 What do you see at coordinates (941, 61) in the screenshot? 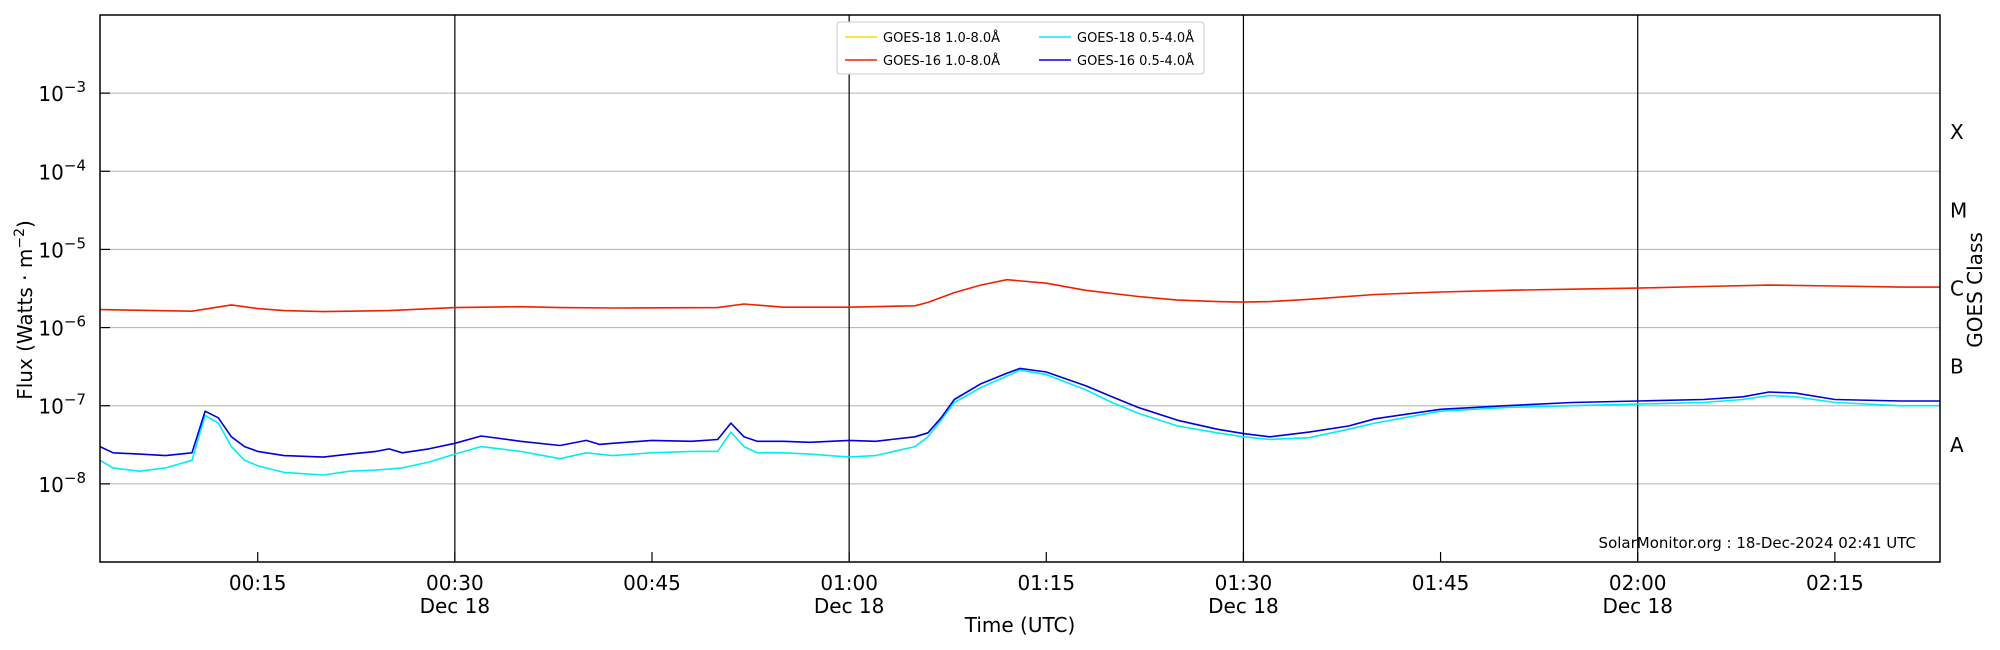
I see `legend-entry: GOES-16 1.0-8.0Å` at bounding box center [941, 61].